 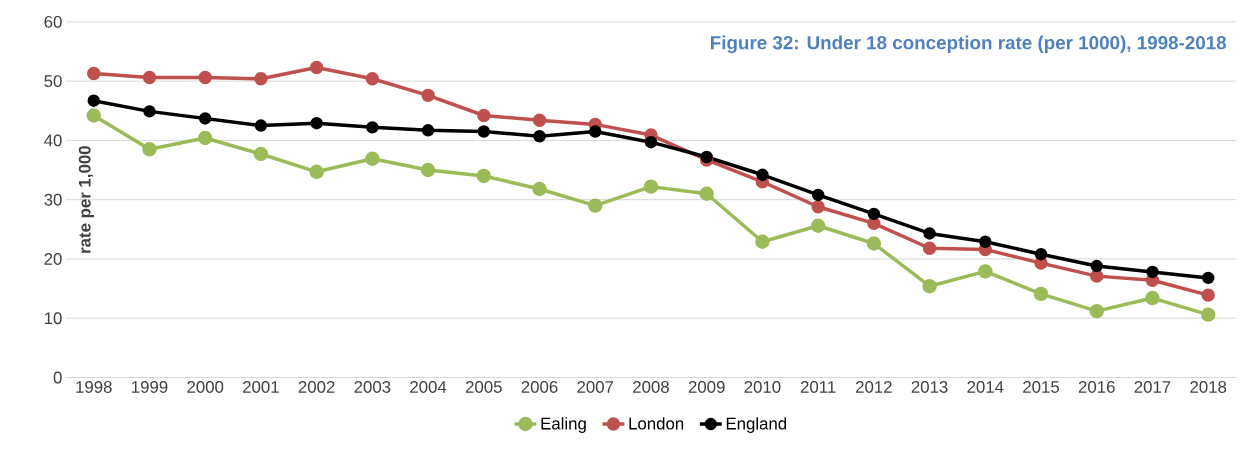 What do you see at coordinates (372, 386) in the screenshot?
I see `x-tick-label: 2003` at bounding box center [372, 386].